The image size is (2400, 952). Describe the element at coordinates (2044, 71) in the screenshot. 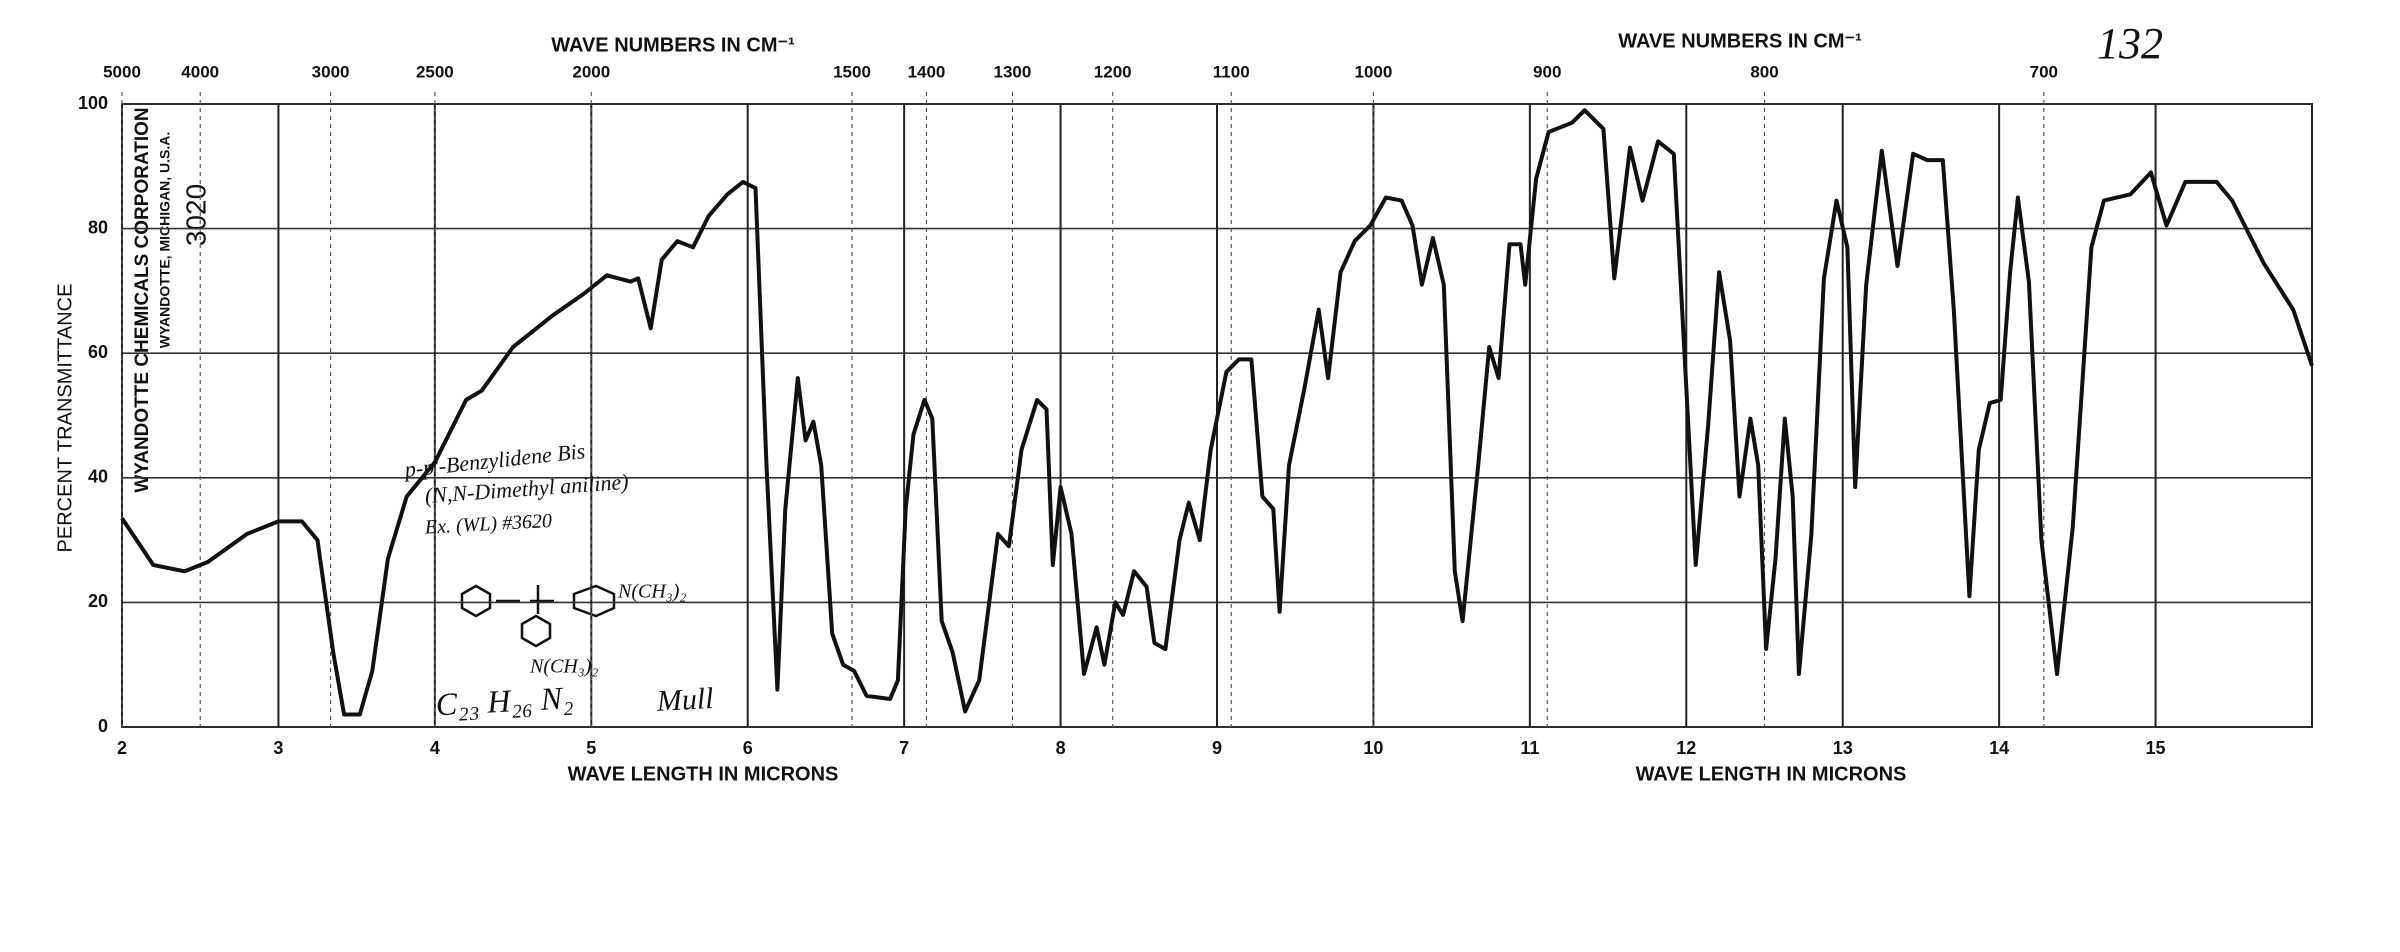

I see `x2-tick-label: 700` at that location.